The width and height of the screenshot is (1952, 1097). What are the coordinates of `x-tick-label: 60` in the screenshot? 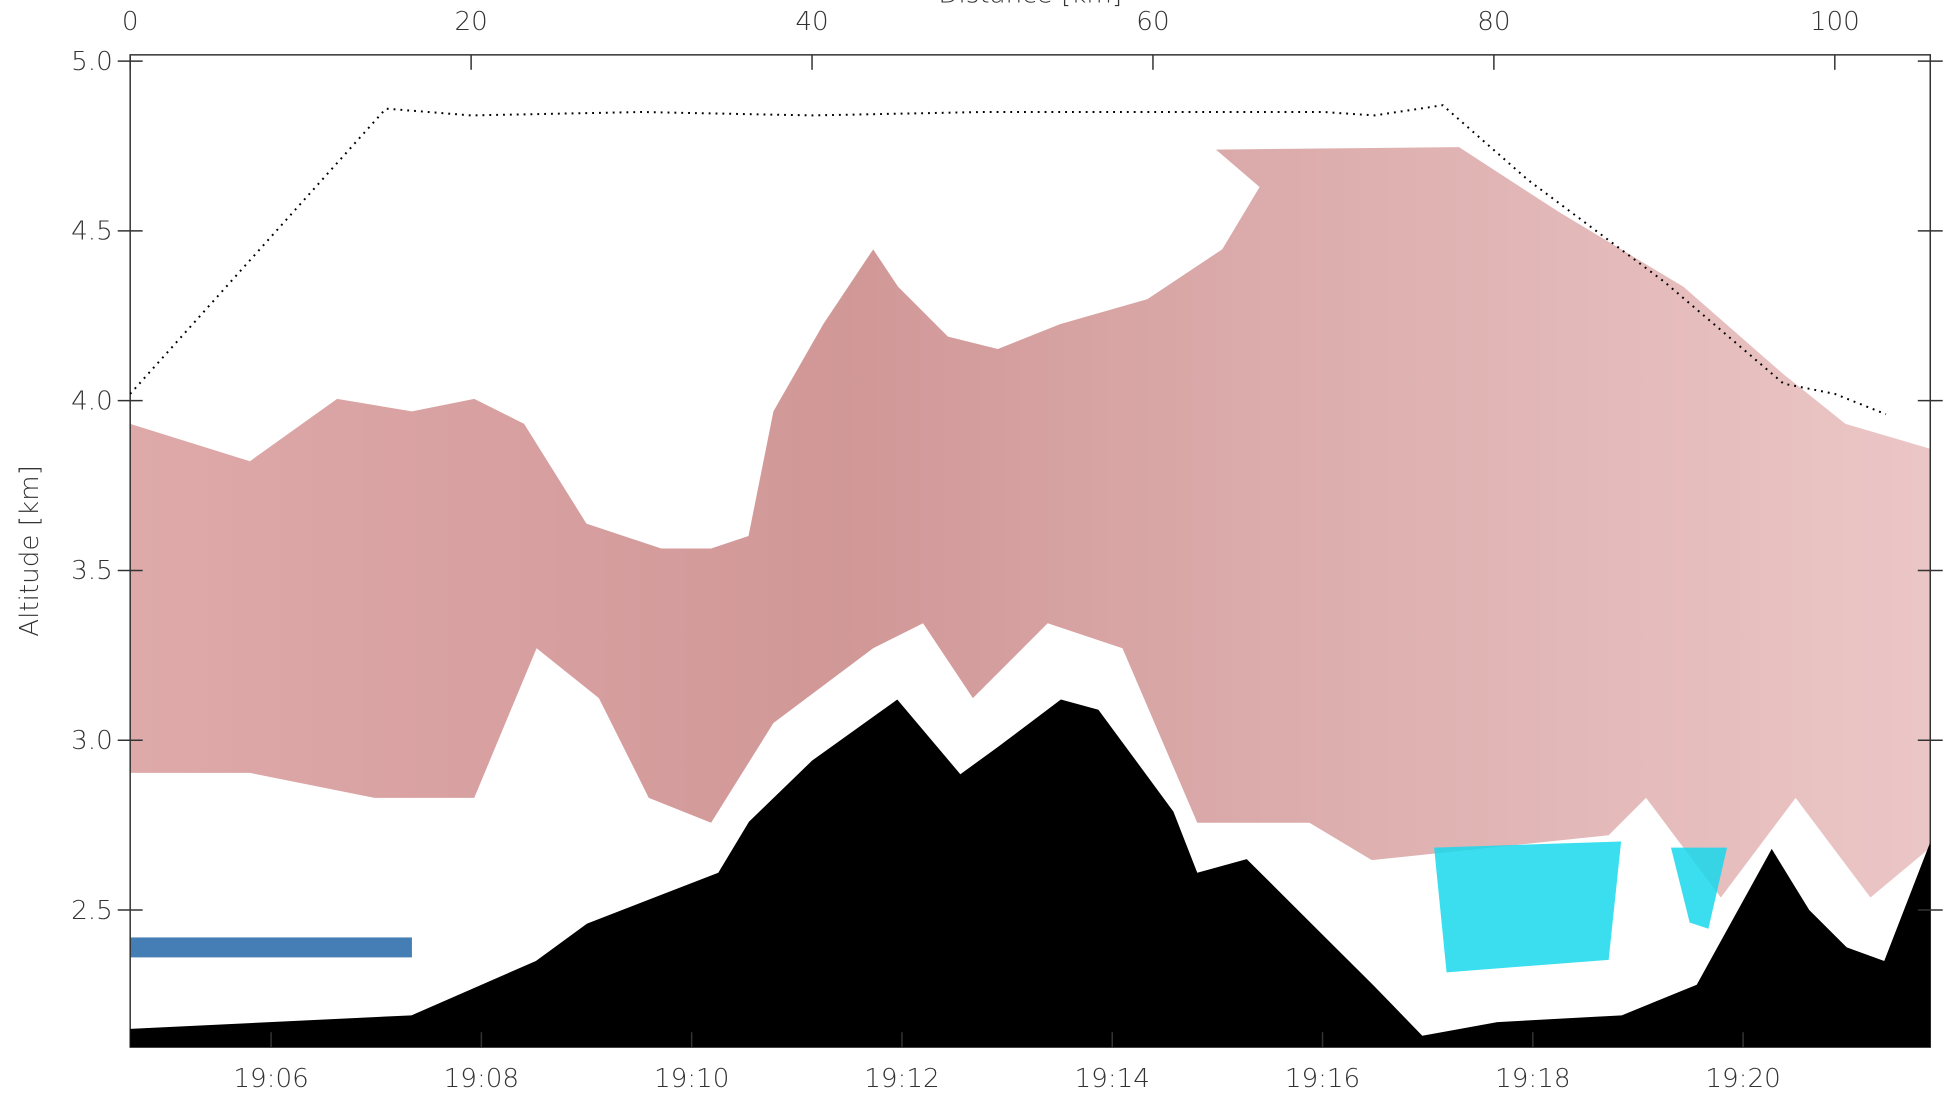 It's located at (1152, 22).